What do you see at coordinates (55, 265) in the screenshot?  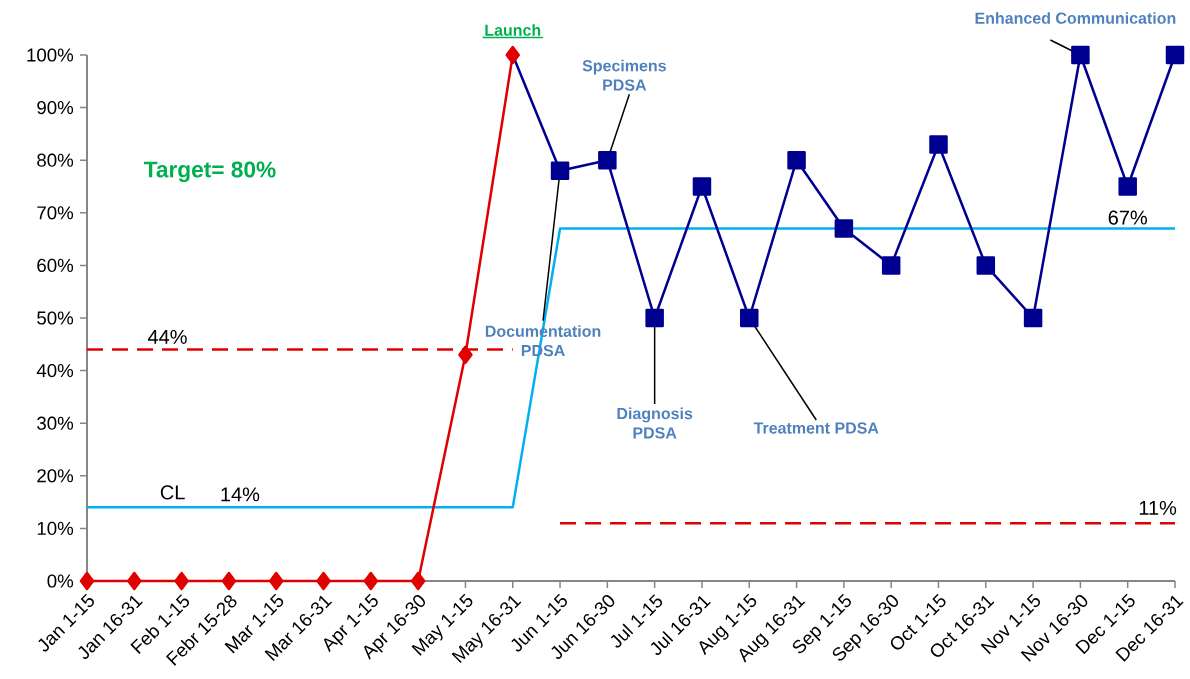 I see `y-tick-label: 60%` at bounding box center [55, 265].